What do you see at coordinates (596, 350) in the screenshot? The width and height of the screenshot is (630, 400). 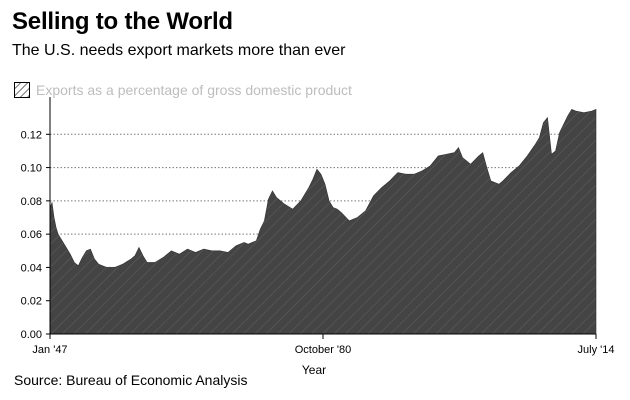 I see `x-tick-label-2: July '14` at bounding box center [596, 350].